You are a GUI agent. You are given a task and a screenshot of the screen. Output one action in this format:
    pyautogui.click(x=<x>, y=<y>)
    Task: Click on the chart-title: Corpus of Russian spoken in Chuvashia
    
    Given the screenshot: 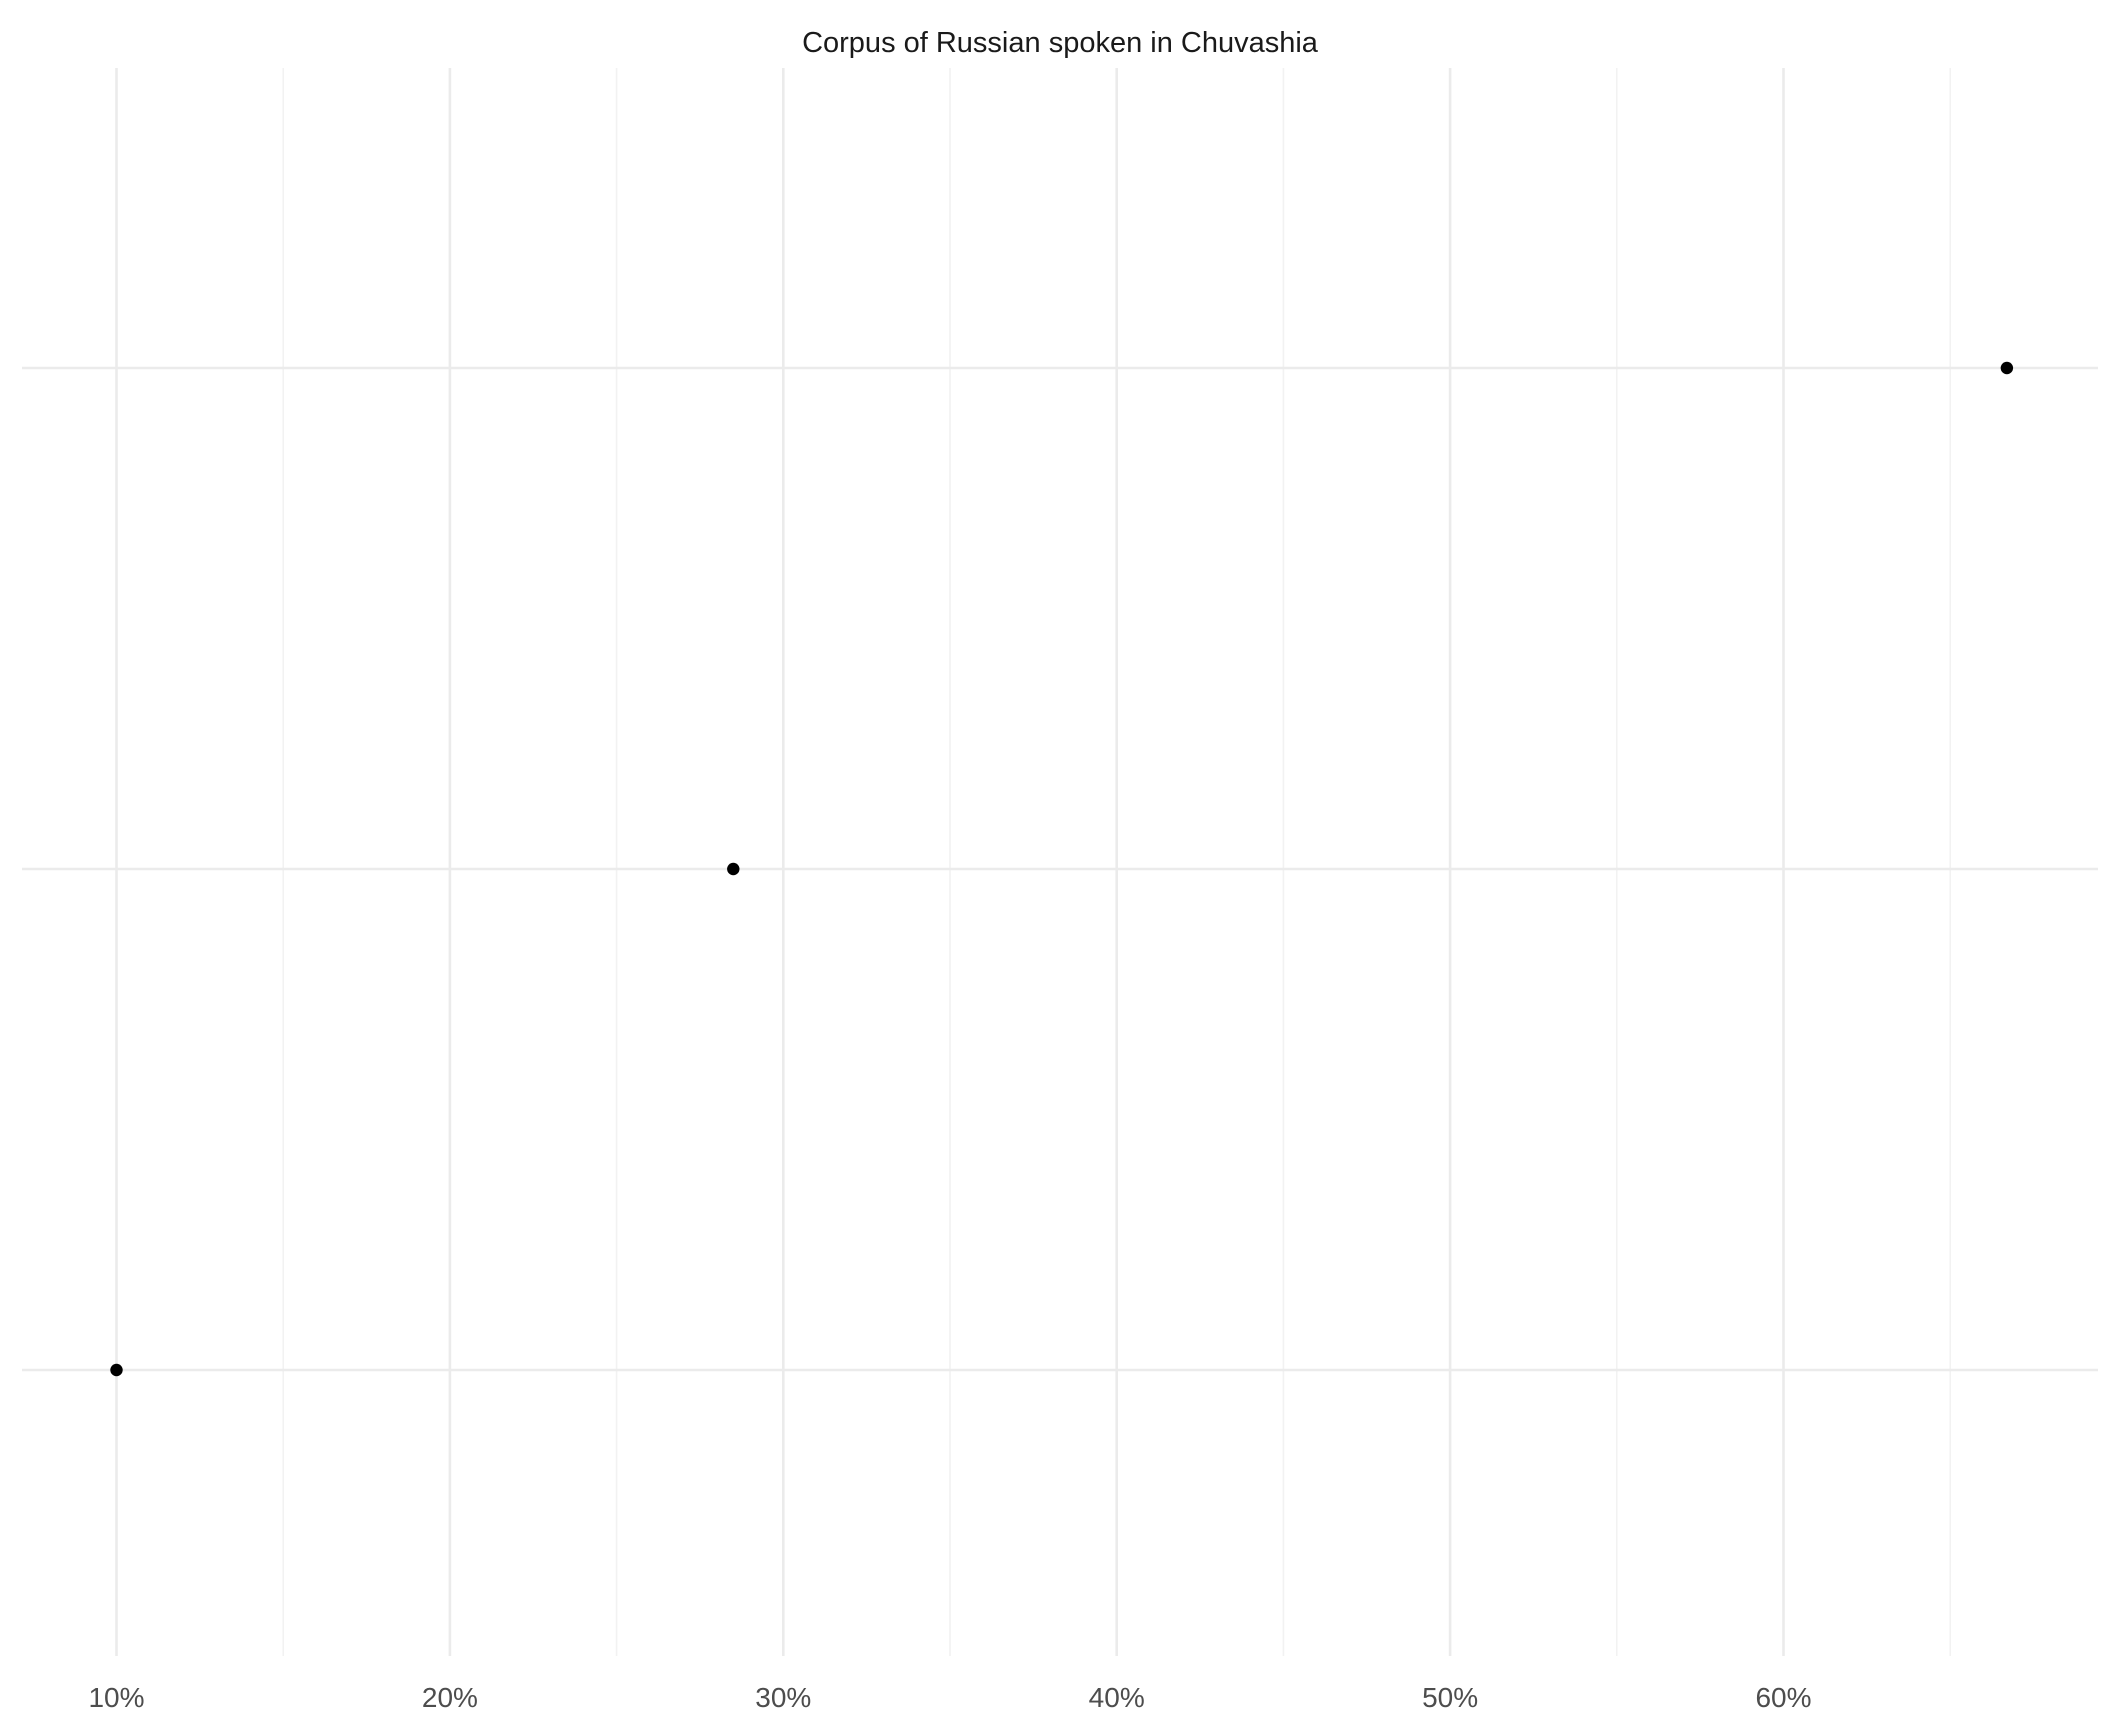 What is the action you would take?
    pyautogui.click(x=1060, y=43)
    